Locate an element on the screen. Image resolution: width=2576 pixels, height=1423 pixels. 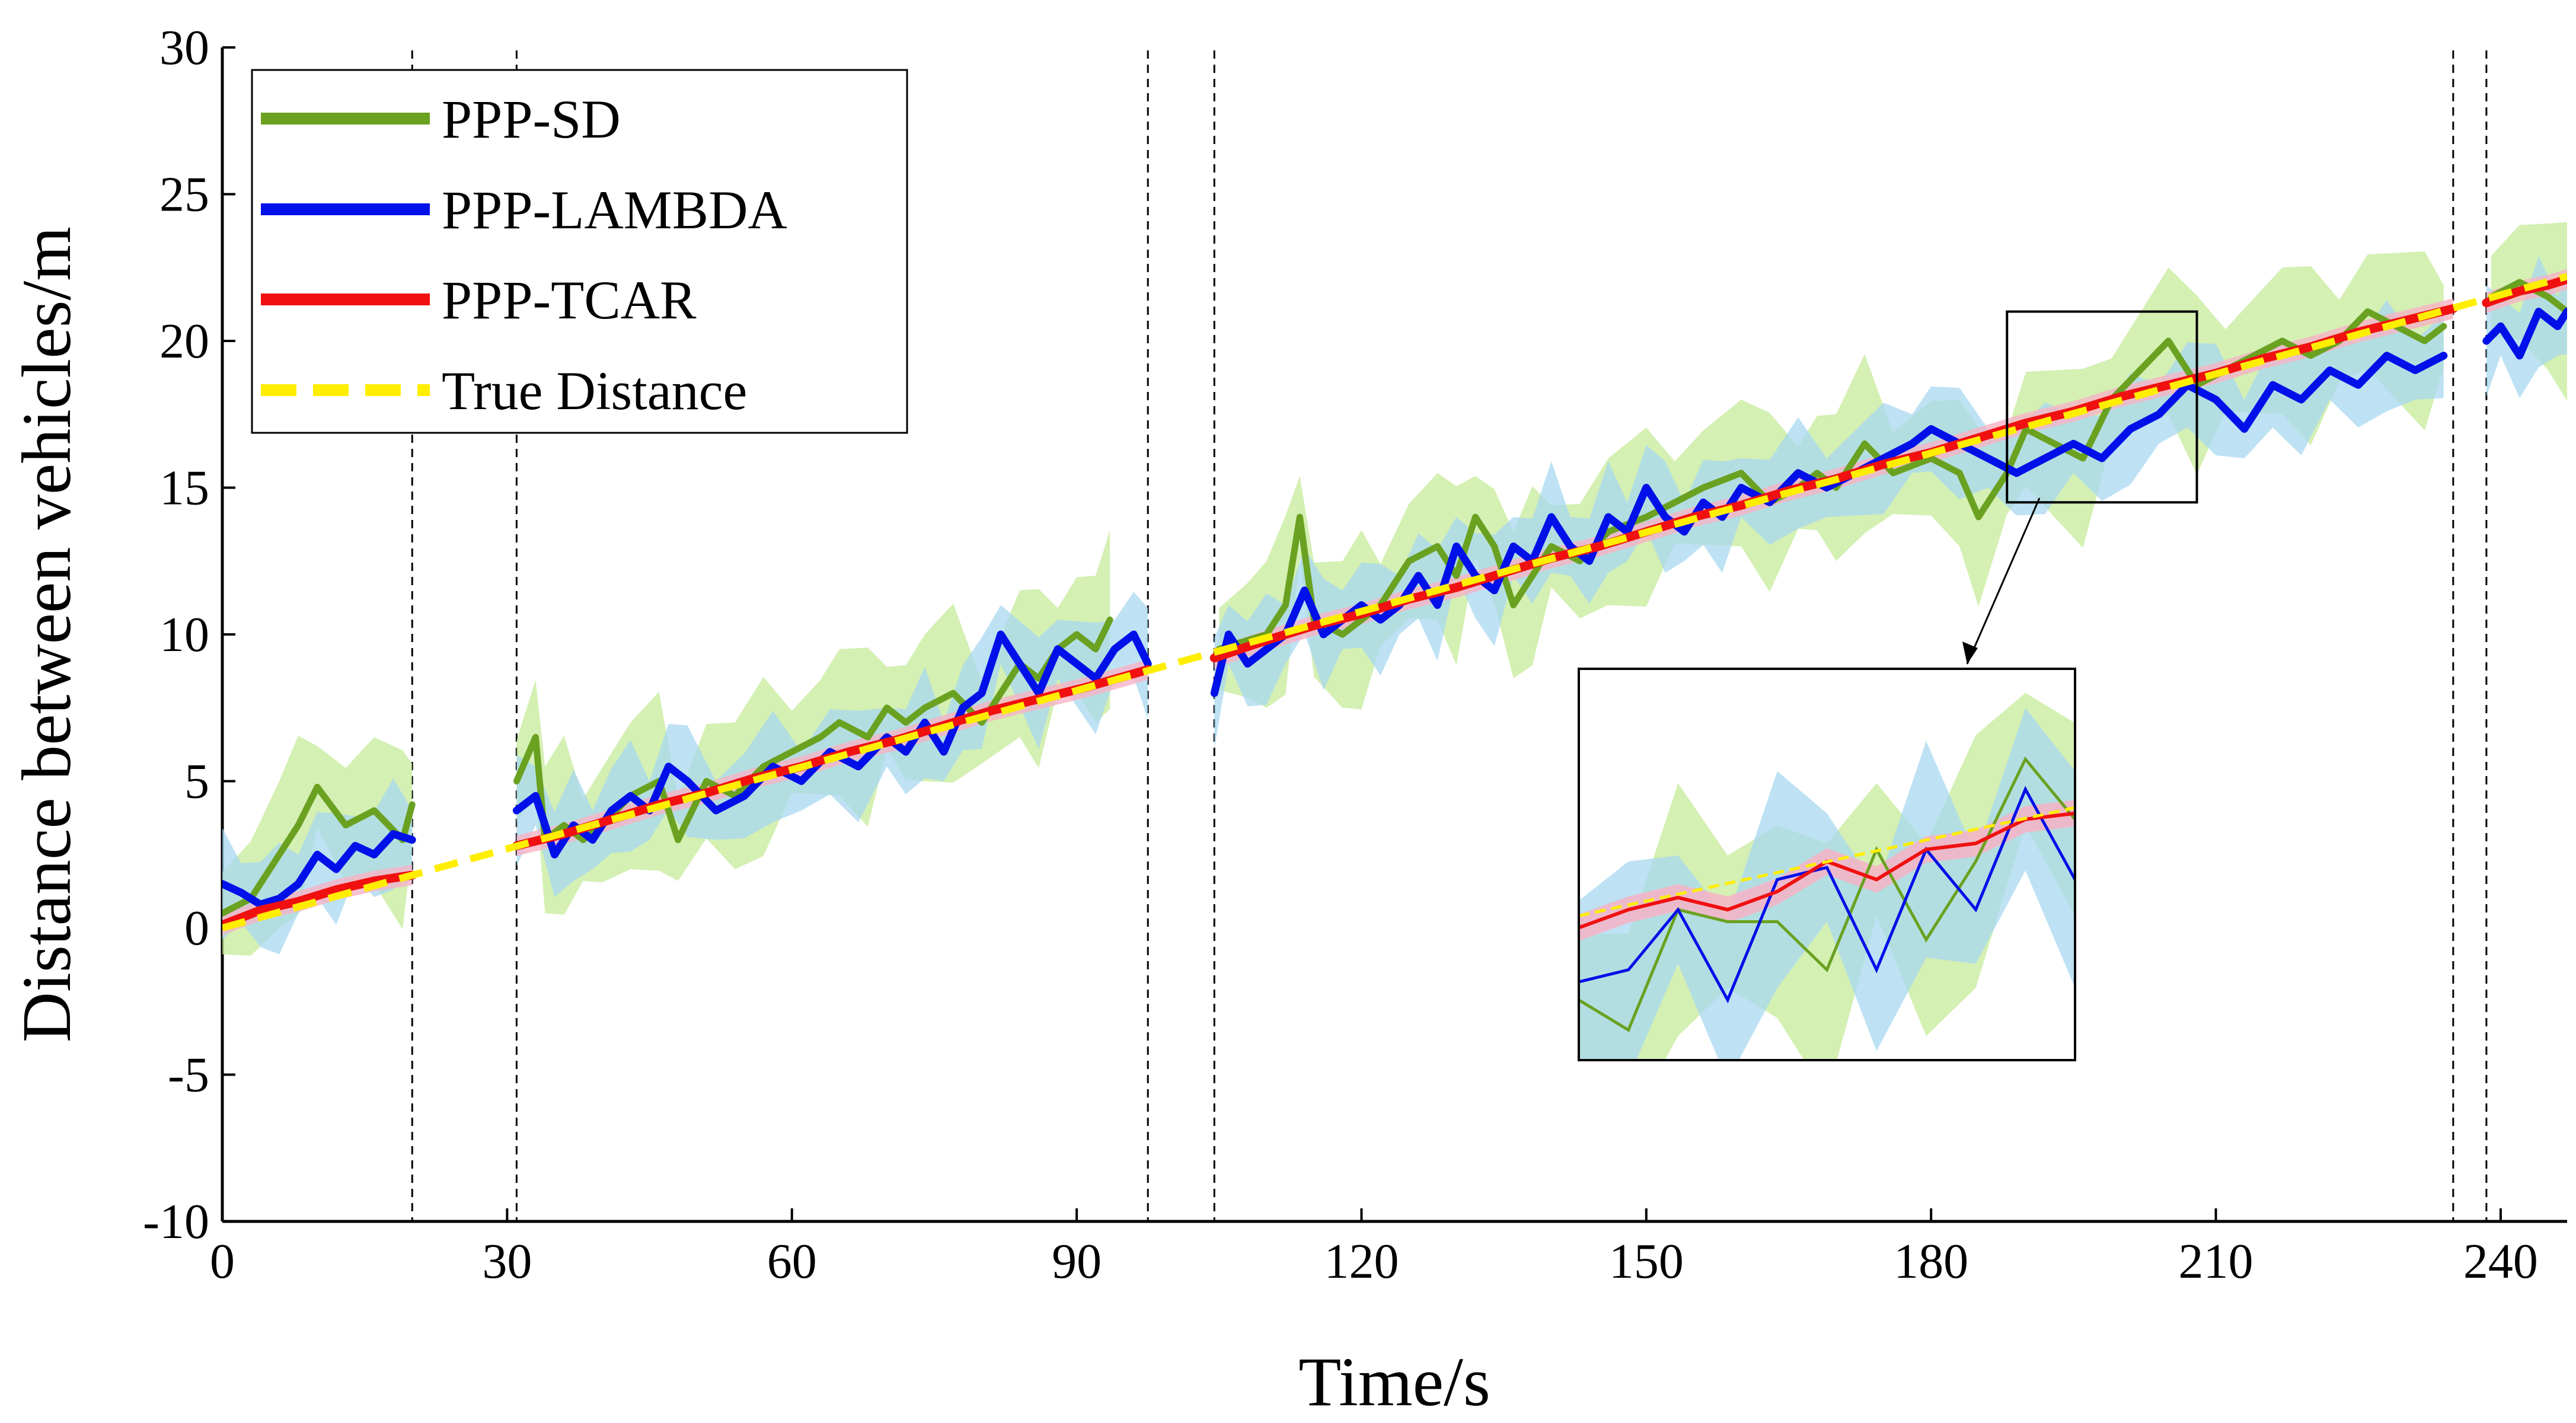
inset-lambda-band is located at coordinates (1827, 884).